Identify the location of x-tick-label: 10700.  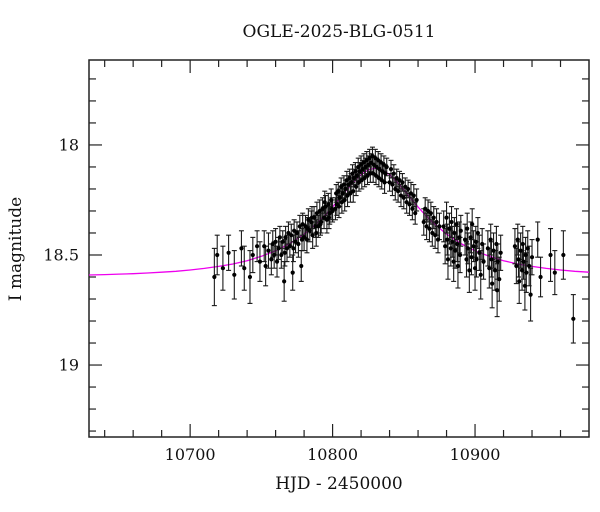
(190, 454).